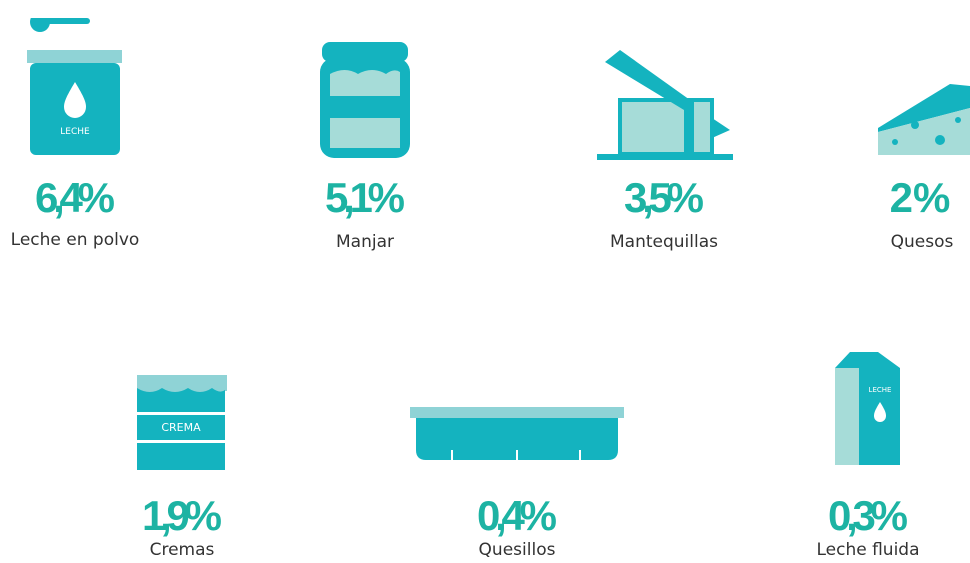  What do you see at coordinates (74, 81) in the screenshot?
I see `powder-milk-icon: LECHE` at bounding box center [74, 81].